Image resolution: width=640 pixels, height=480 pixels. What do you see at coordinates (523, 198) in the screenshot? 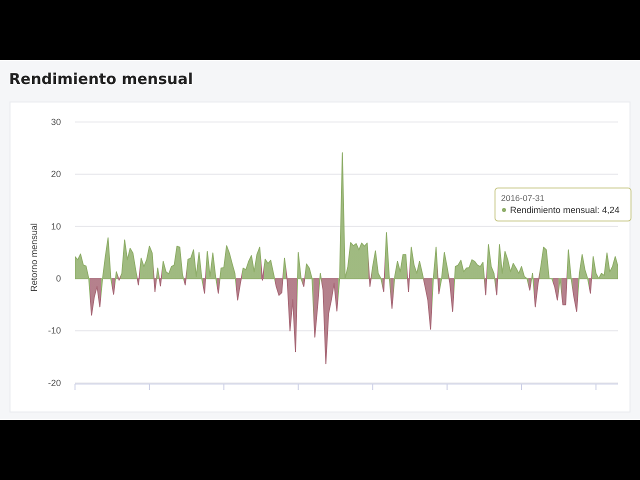
I see `annotation: 2016-07-31` at bounding box center [523, 198].